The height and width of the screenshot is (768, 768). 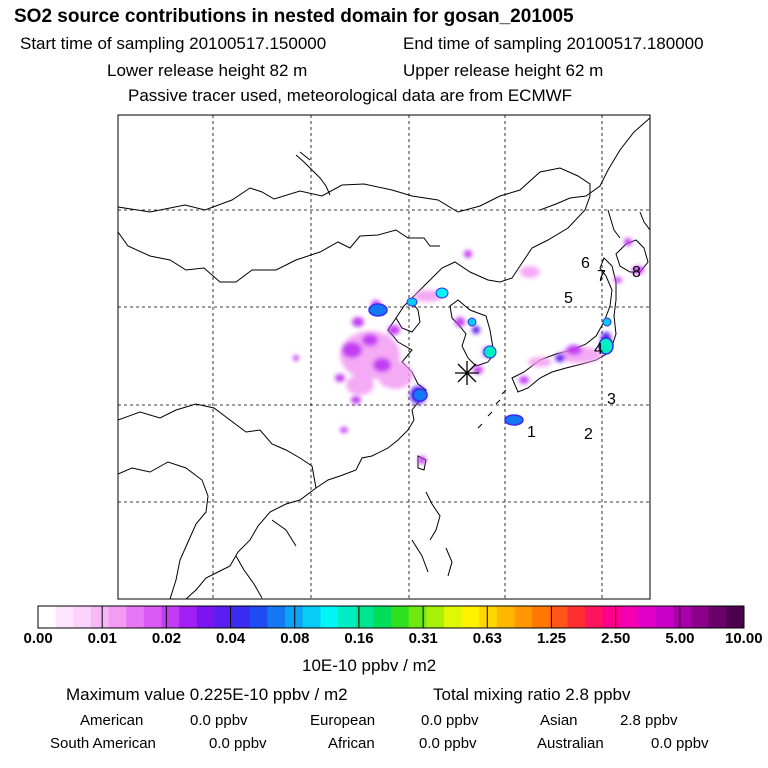 I want to click on colorbar-cells, so click(x=391, y=617).